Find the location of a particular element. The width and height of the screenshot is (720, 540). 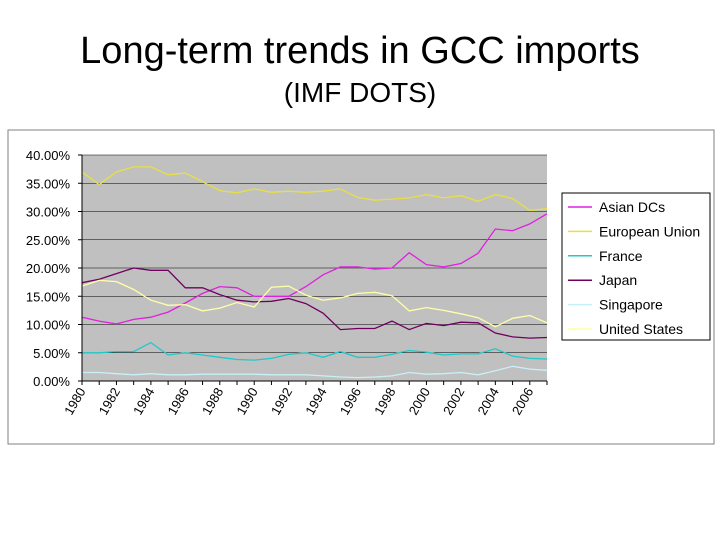

series-line-japan is located at coordinates (314, 303).